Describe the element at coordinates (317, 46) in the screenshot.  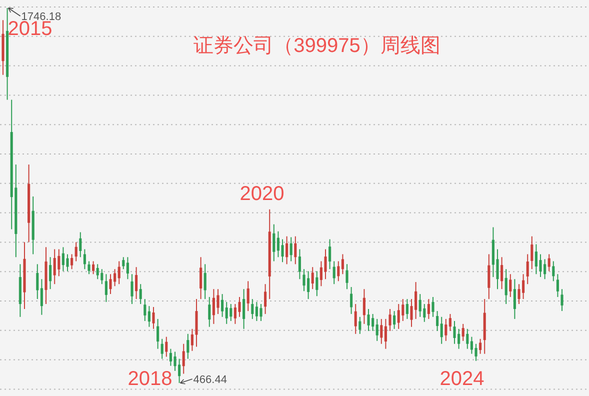
I see `text: 证券公司（399975）周线图` at that location.